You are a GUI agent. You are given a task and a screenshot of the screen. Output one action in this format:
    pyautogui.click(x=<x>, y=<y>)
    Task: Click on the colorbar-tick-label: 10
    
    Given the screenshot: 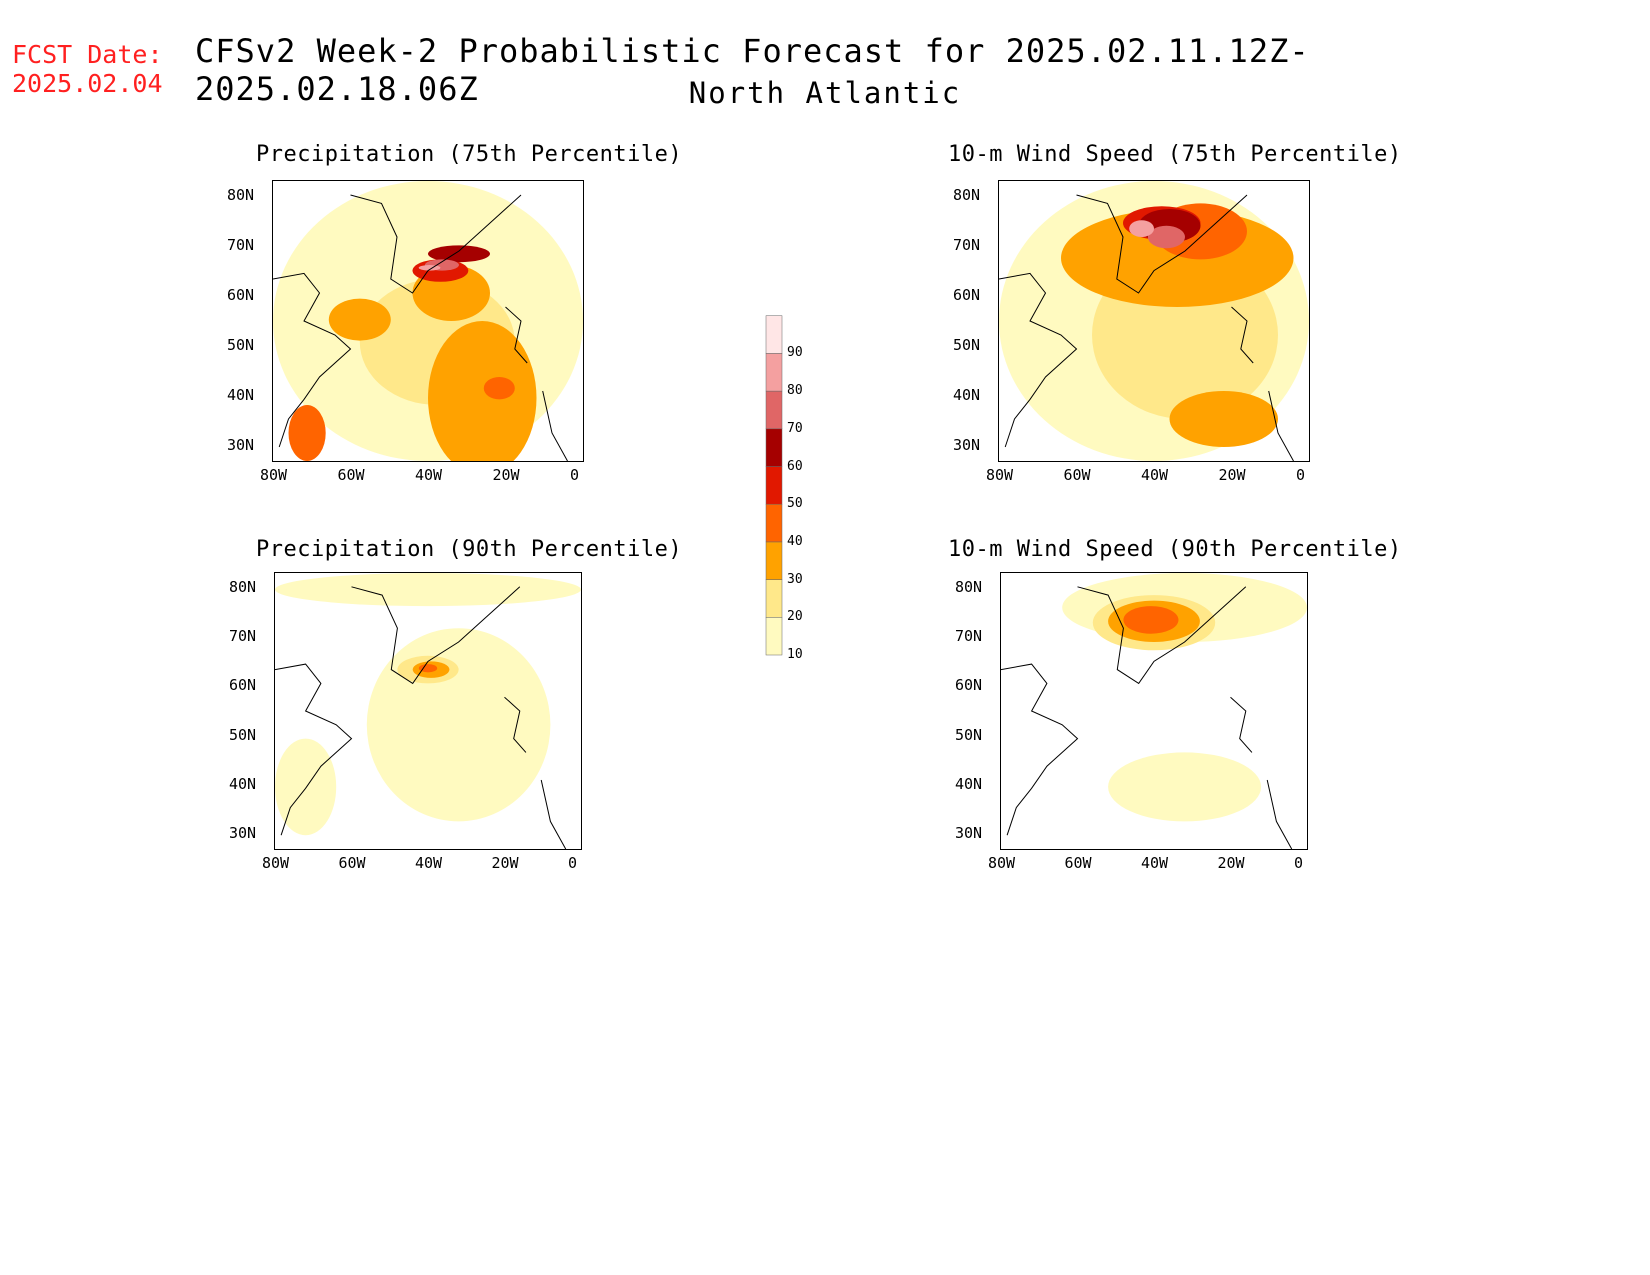 What is the action you would take?
    pyautogui.click(x=795, y=654)
    